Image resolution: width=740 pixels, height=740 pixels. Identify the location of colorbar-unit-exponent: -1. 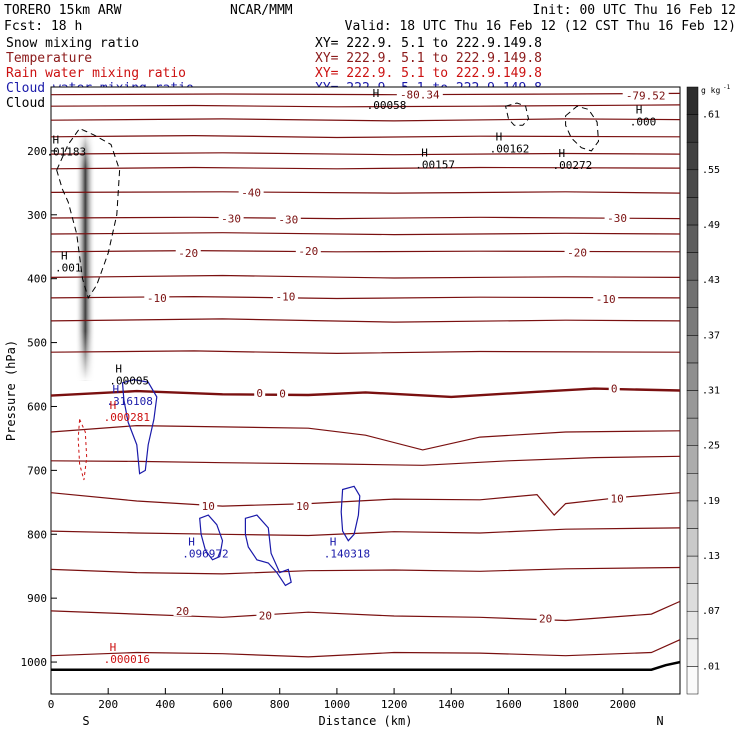
(727, 87).